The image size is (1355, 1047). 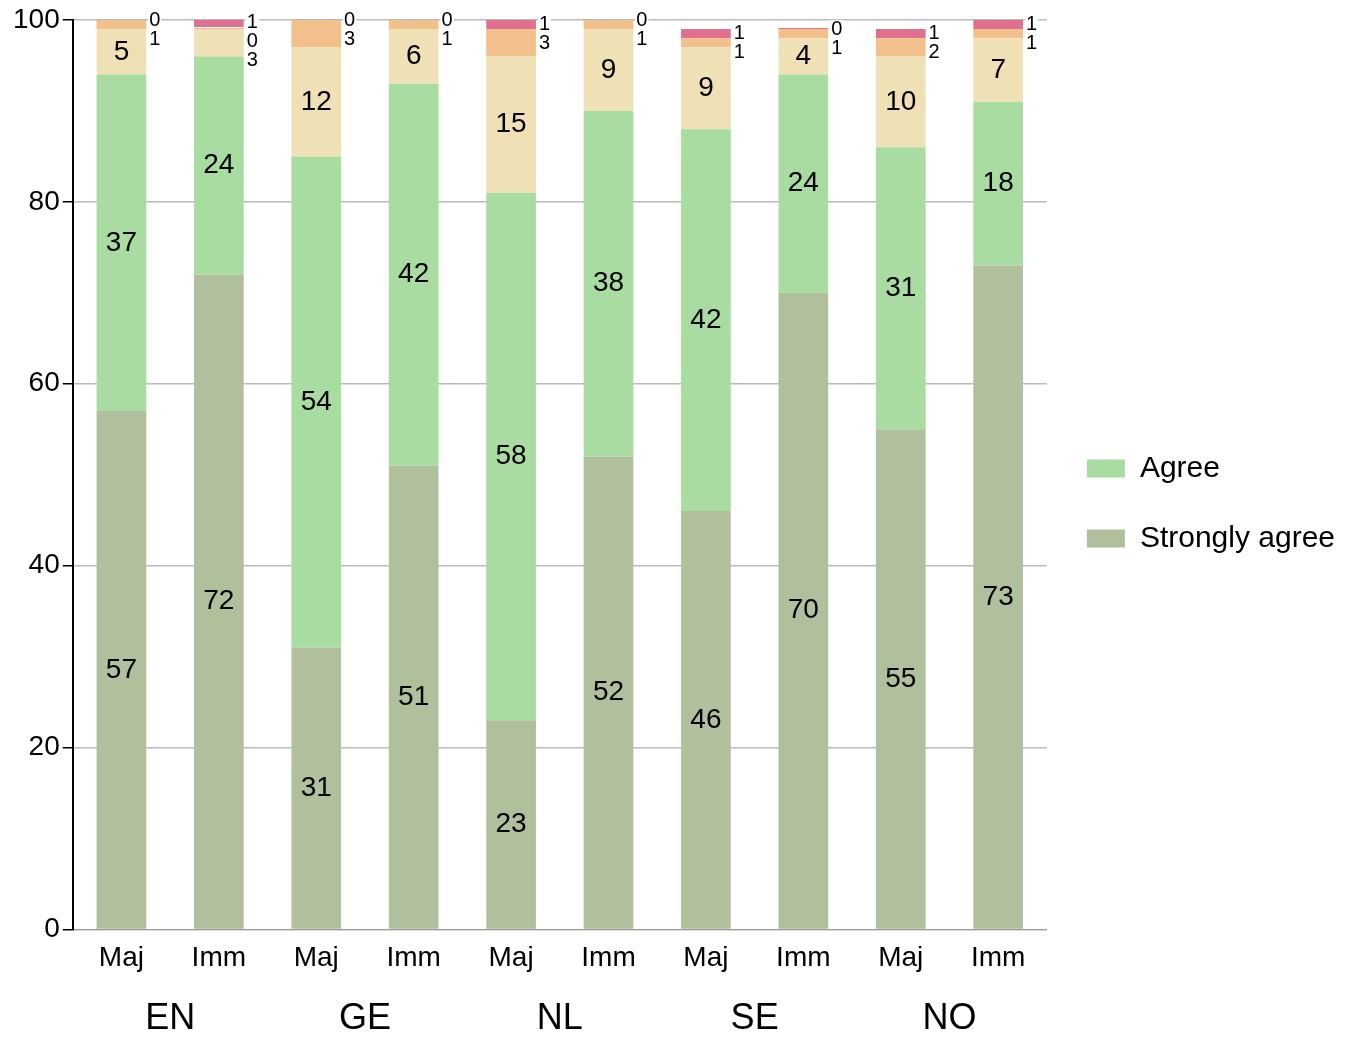 What do you see at coordinates (44, 746) in the screenshot?
I see `y-tick-label: 20` at bounding box center [44, 746].